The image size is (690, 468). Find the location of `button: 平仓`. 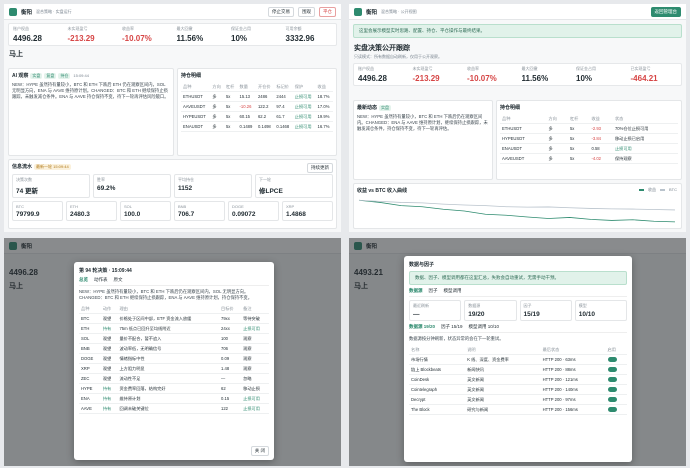

button: 平仓 is located at coordinates (327, 11).